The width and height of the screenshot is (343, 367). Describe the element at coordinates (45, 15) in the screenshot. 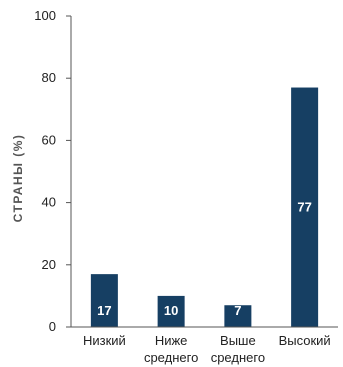

I see `y-tick-label: 100` at that location.